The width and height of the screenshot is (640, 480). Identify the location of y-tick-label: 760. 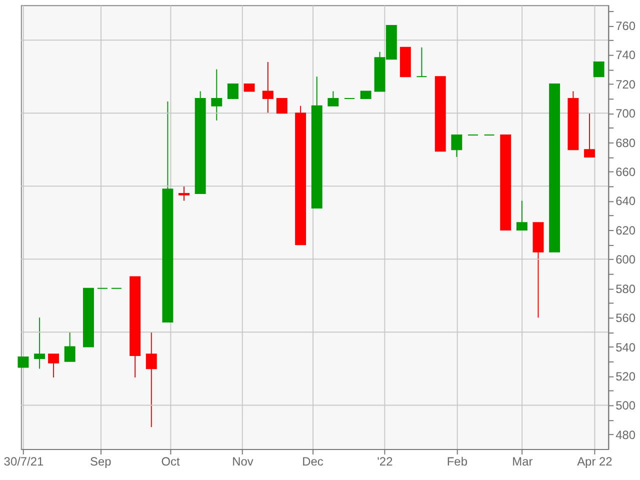
(626, 26).